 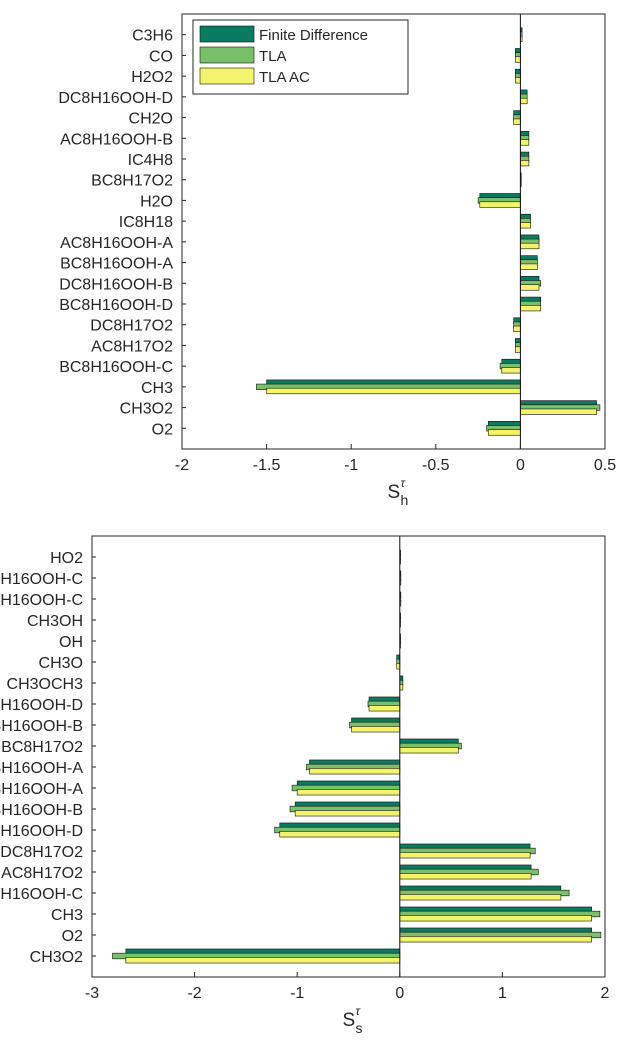 I want to click on ytick-label: H2O, so click(x=156, y=201).